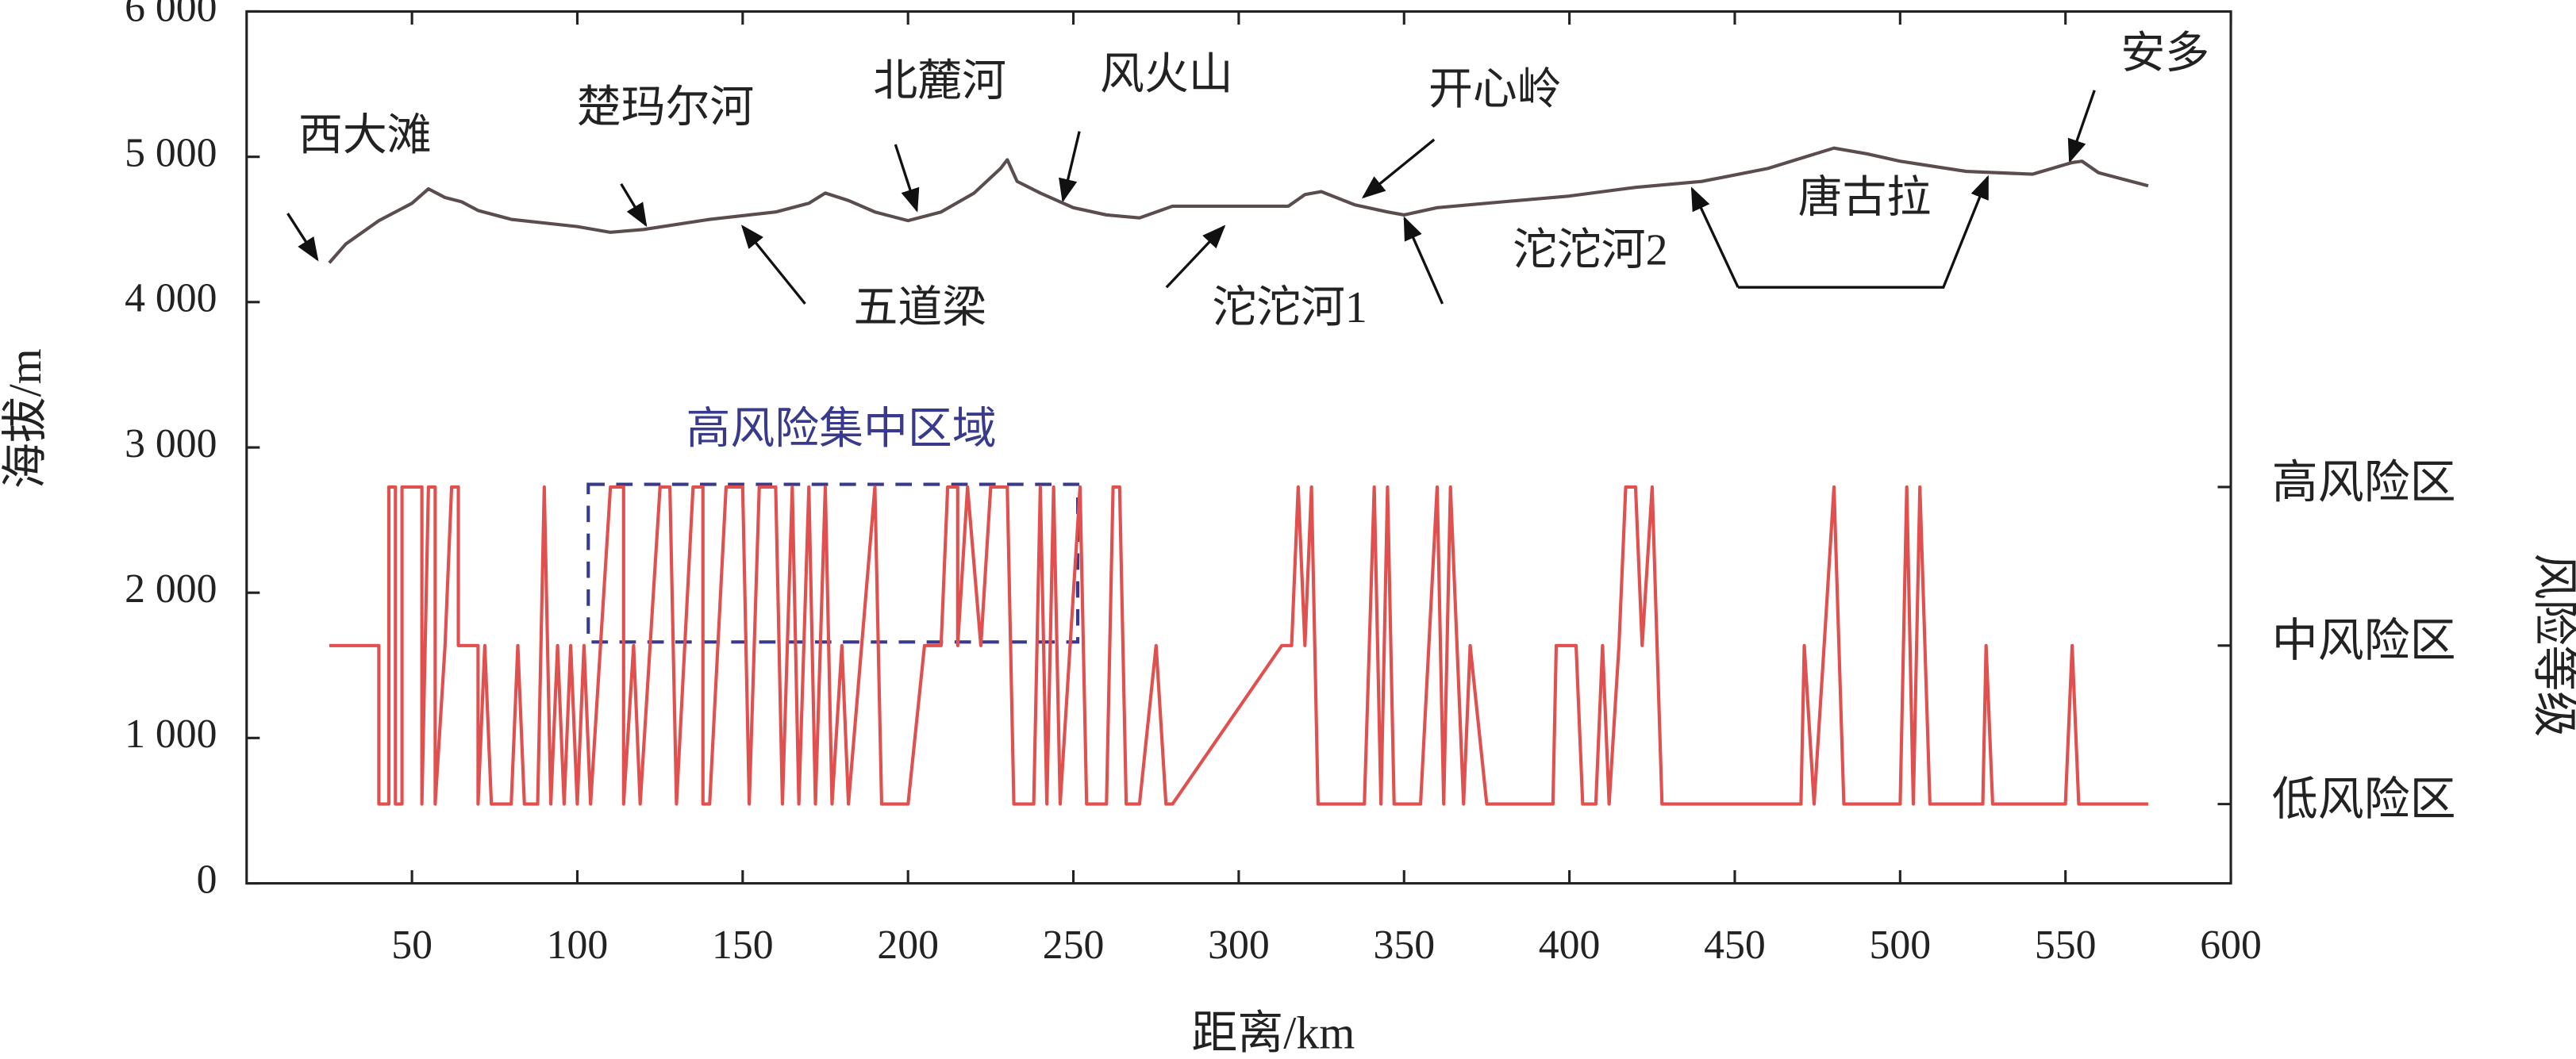  What do you see at coordinates (1590, 250) in the screenshot?
I see `annotation: 沱沱河2` at bounding box center [1590, 250].